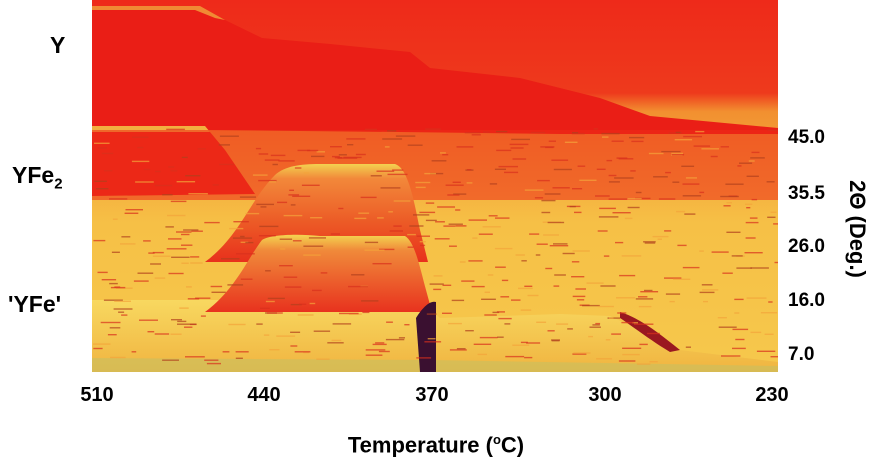 The image size is (872, 469). I want to click on x-axis-title-degree: o, so click(496, 439).